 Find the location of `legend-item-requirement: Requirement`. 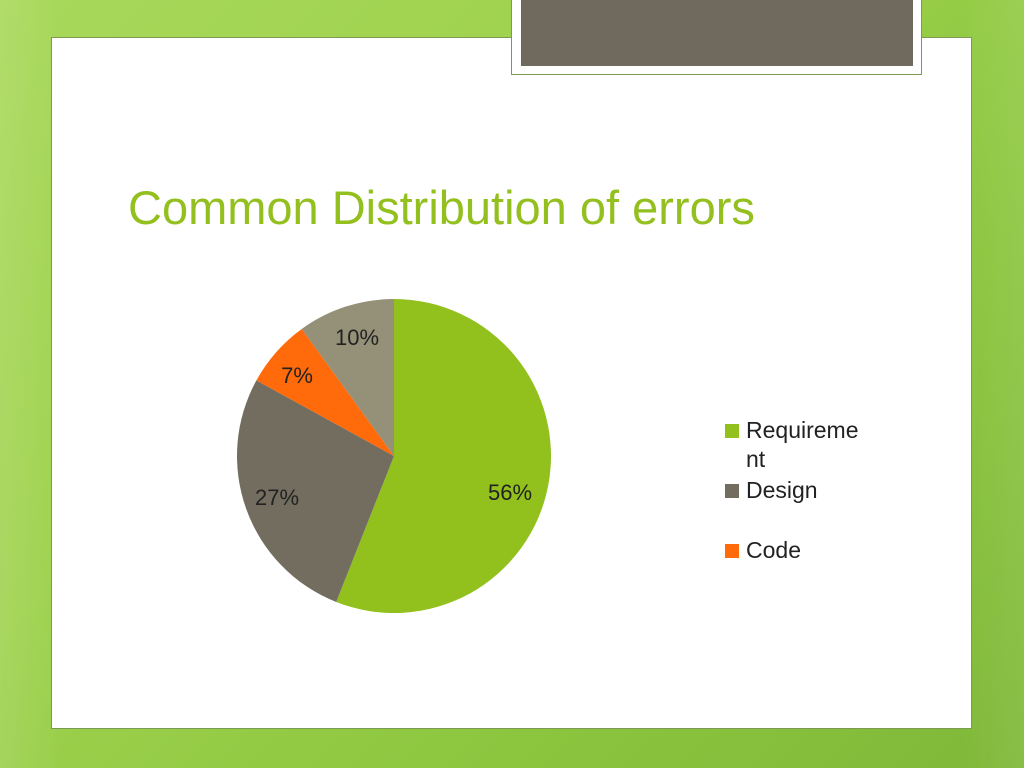

legend-item-requirement: Requirement is located at coordinates (805, 446).